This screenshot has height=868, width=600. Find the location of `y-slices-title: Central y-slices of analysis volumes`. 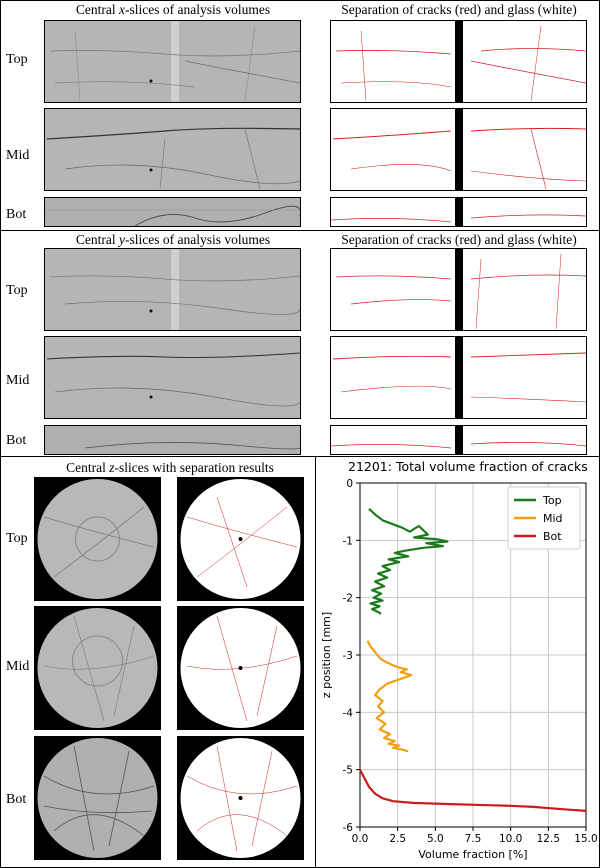

y-slices-title: Central y-slices of analysis volumes is located at coordinates (173, 239).